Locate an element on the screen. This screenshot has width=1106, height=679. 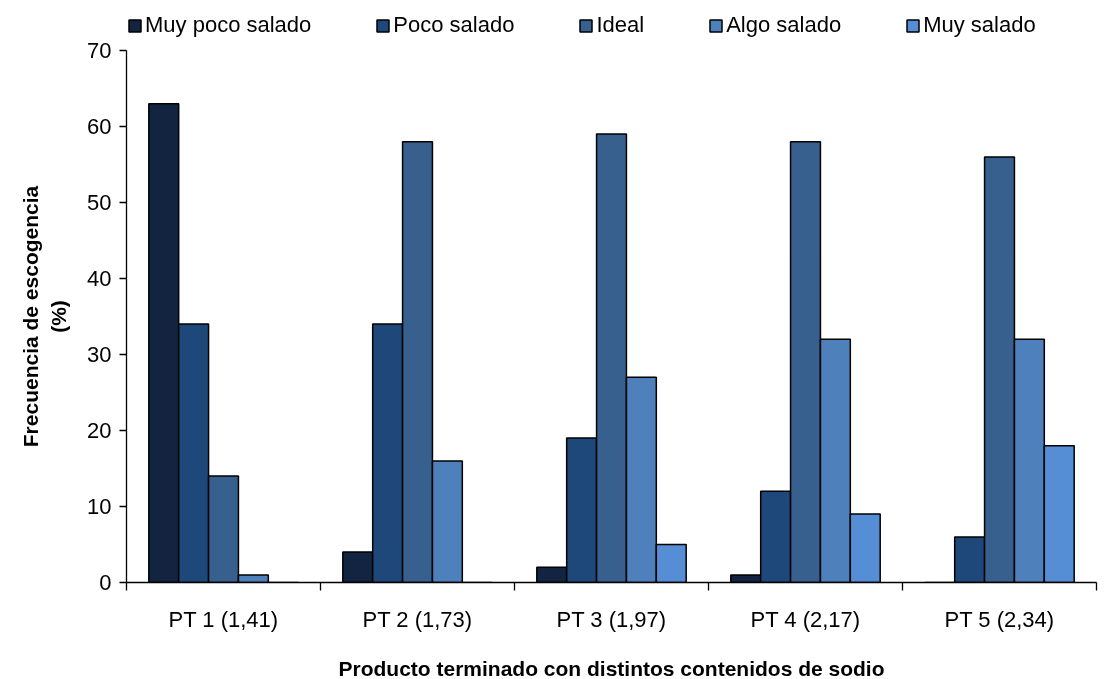
y-tick-label: 30 is located at coordinates (99, 354).